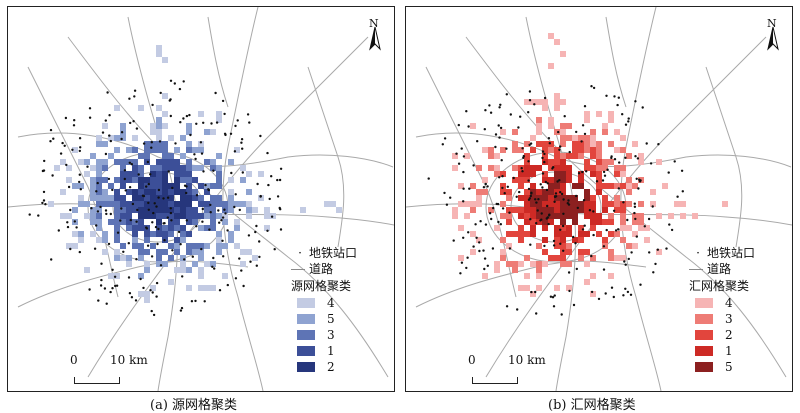  Describe the element at coordinates (729, 319) in the screenshot. I see `legend-class-label: 3` at that location.